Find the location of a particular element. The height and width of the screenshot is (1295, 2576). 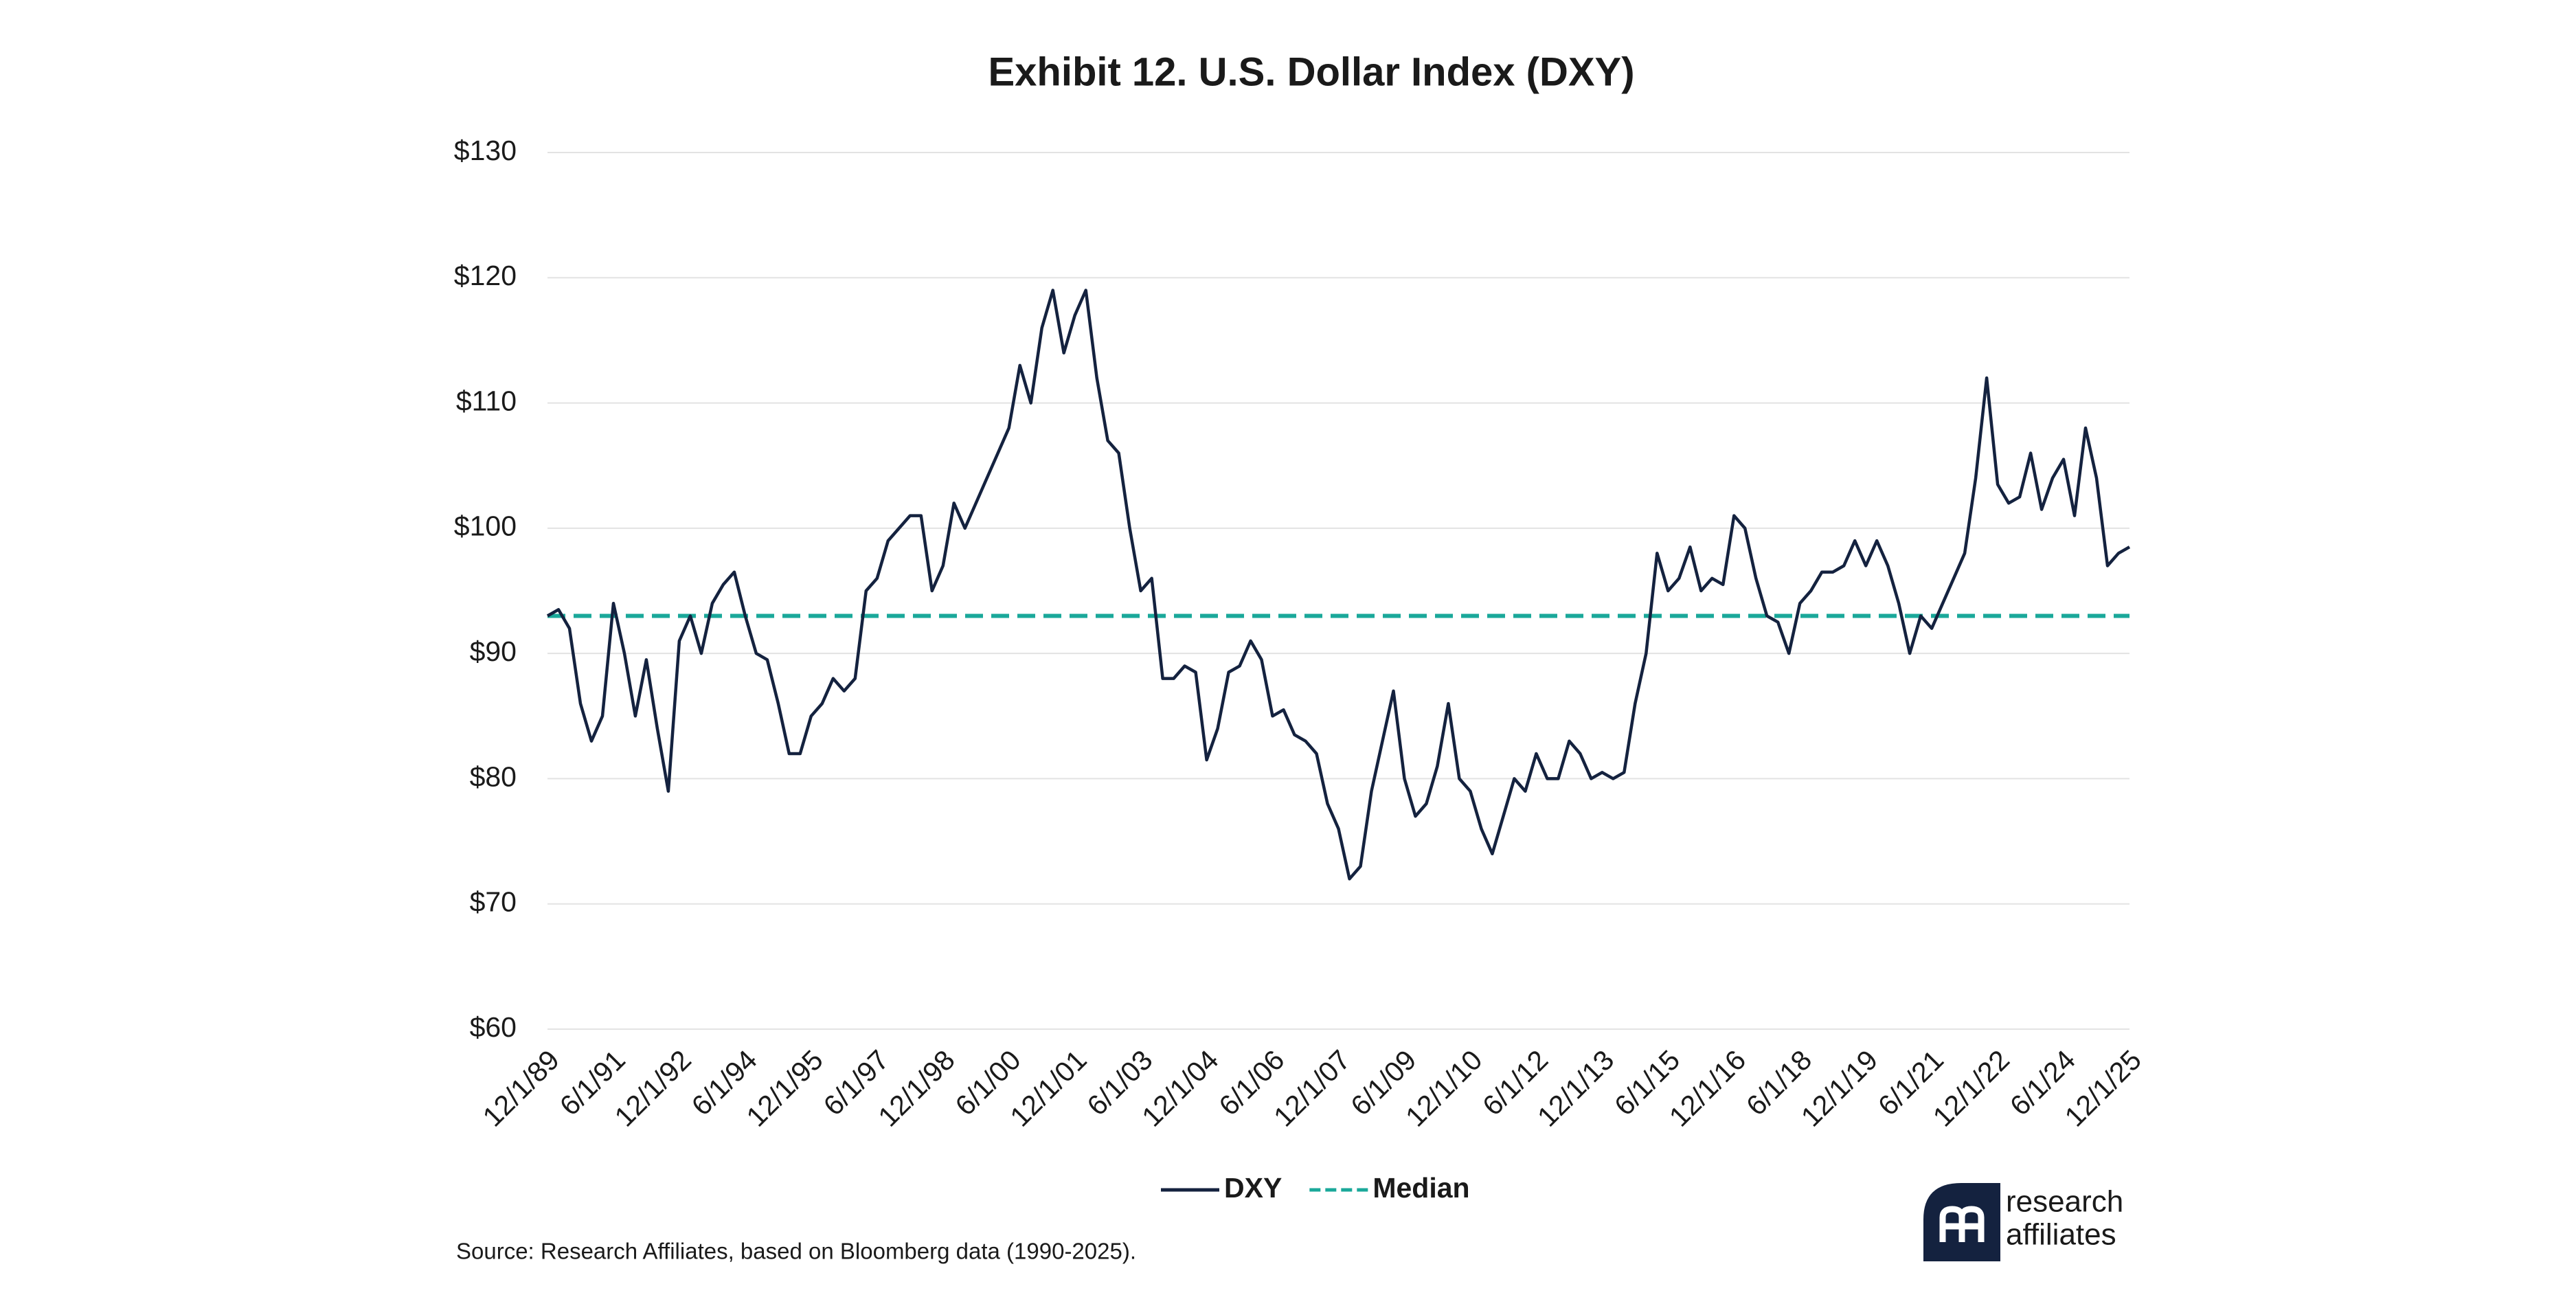

logo: research affiliates is located at coordinates (2023, 1222).